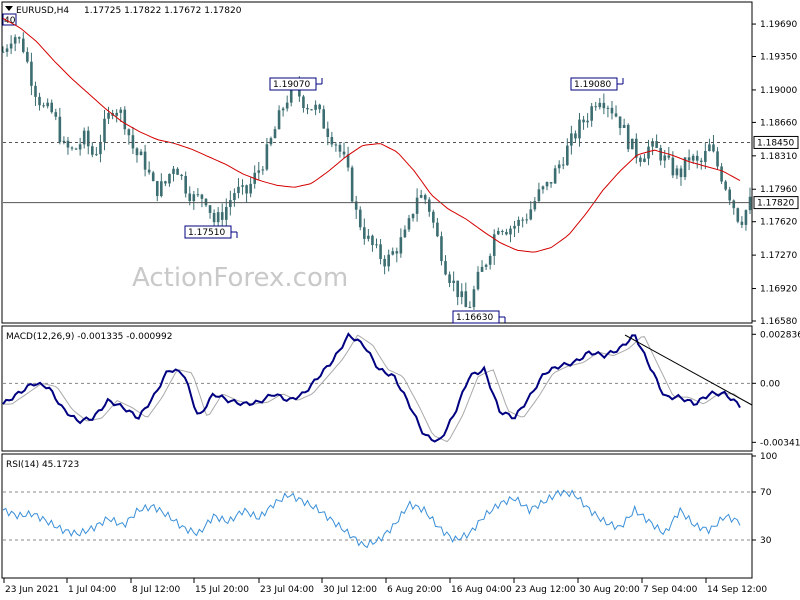  Describe the element at coordinates (776, 142) in the screenshot. I see `price-level-box` at that location.